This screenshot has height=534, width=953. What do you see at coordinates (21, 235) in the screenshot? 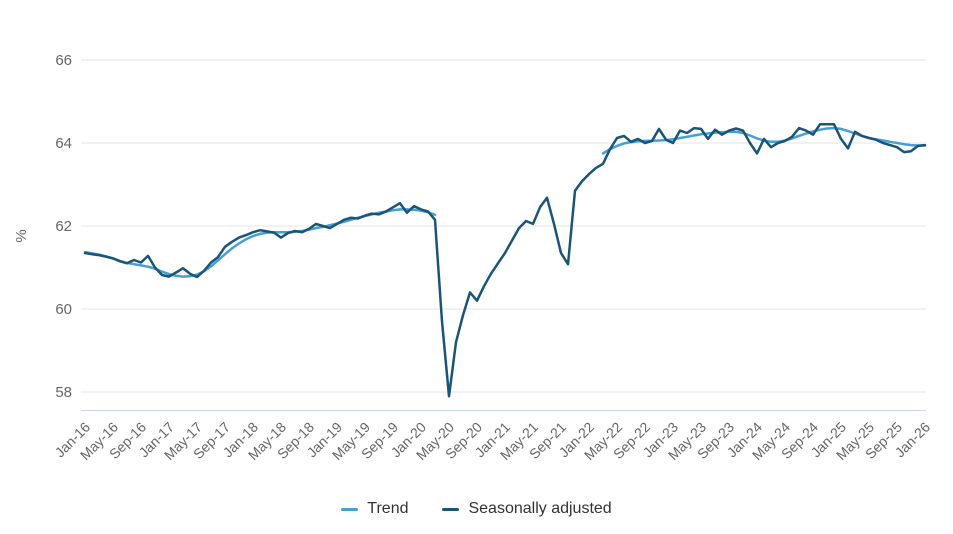
I see `y-axis-title: %` at bounding box center [21, 235].